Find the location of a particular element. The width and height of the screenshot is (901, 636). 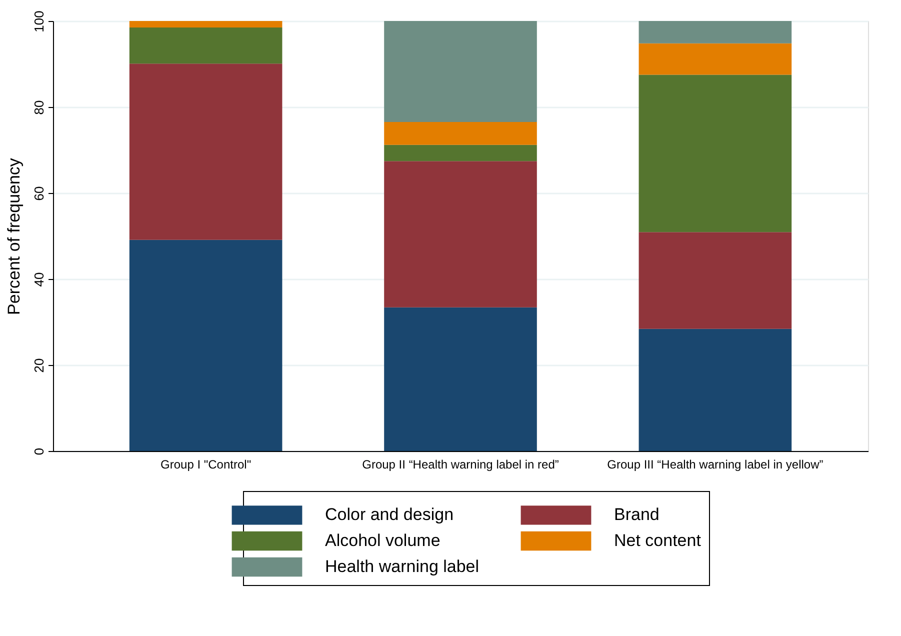

x-tick-label: Group III “Health warning label in yellow” is located at coordinates (715, 465).